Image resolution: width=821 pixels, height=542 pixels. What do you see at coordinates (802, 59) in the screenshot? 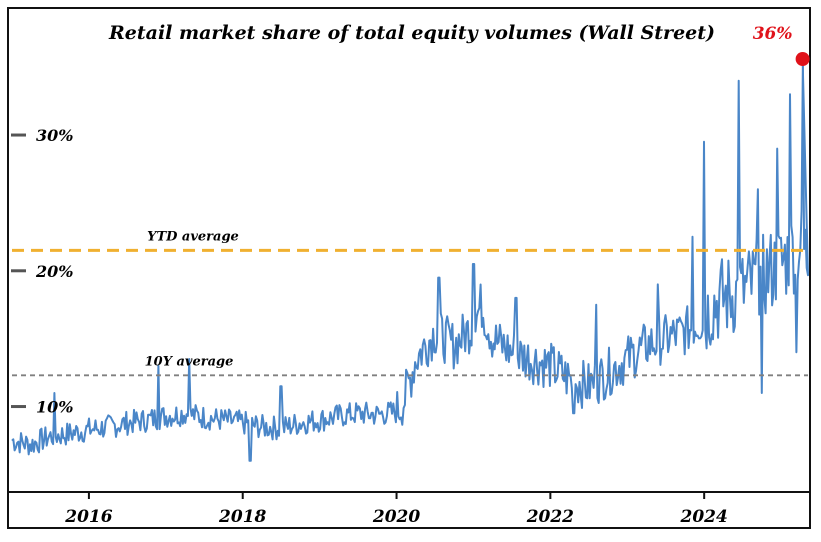
I see `peak-marker` at bounding box center [802, 59].